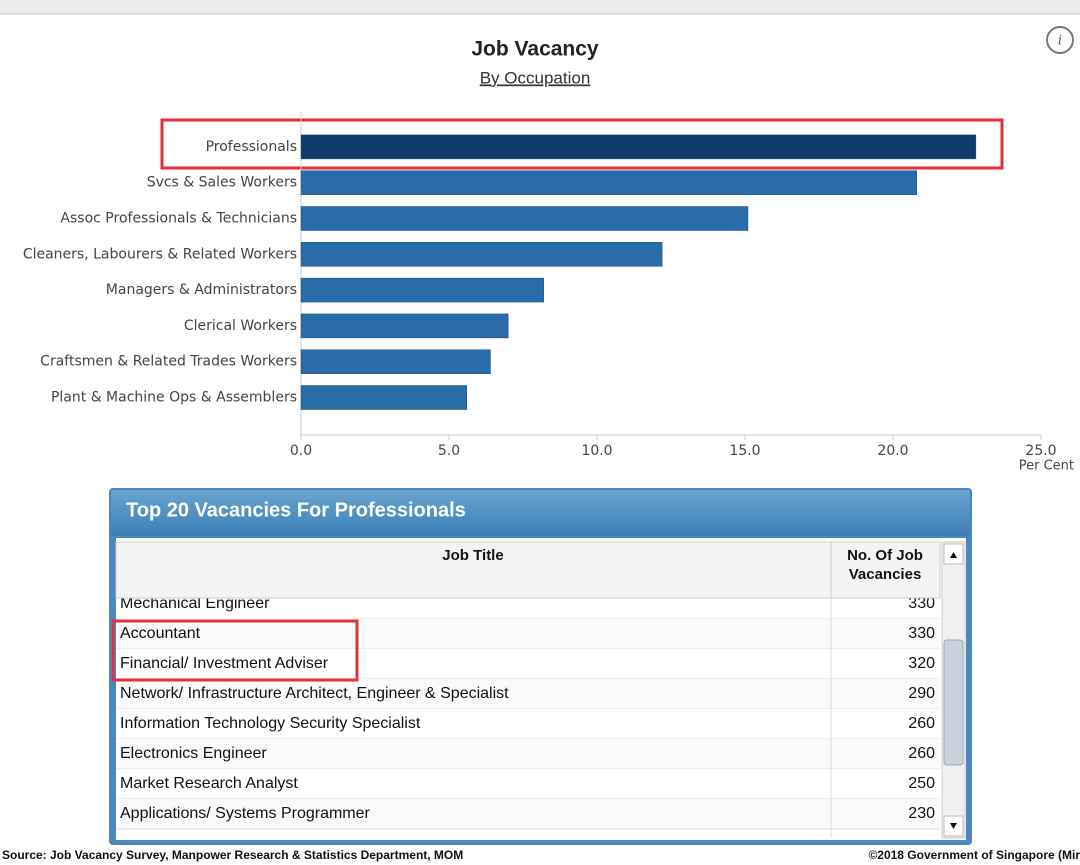  I want to click on job-title: Electronics Engineer, so click(193, 753).